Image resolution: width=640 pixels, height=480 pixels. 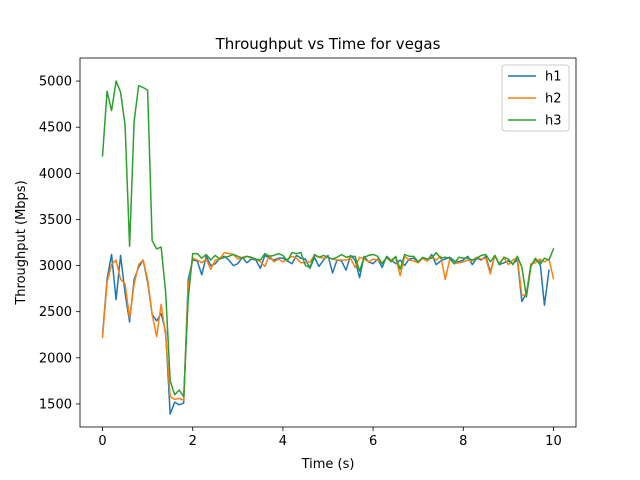 I want to click on x-tick-label: 0, so click(x=102, y=441).